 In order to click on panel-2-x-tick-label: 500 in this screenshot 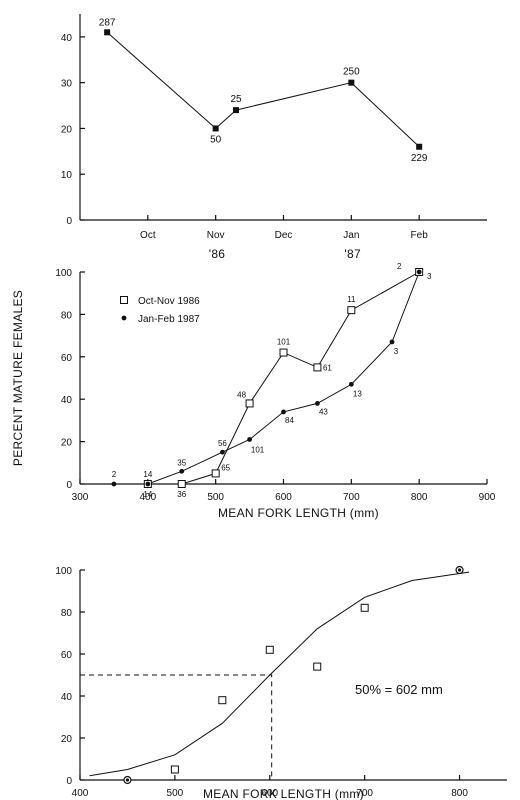, I will do `click(215, 497)`.